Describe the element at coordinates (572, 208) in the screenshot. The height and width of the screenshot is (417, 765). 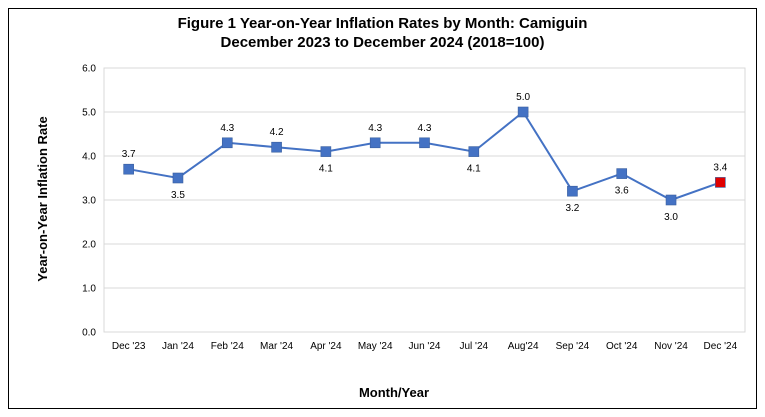
I see `data-label: 3.2` at that location.